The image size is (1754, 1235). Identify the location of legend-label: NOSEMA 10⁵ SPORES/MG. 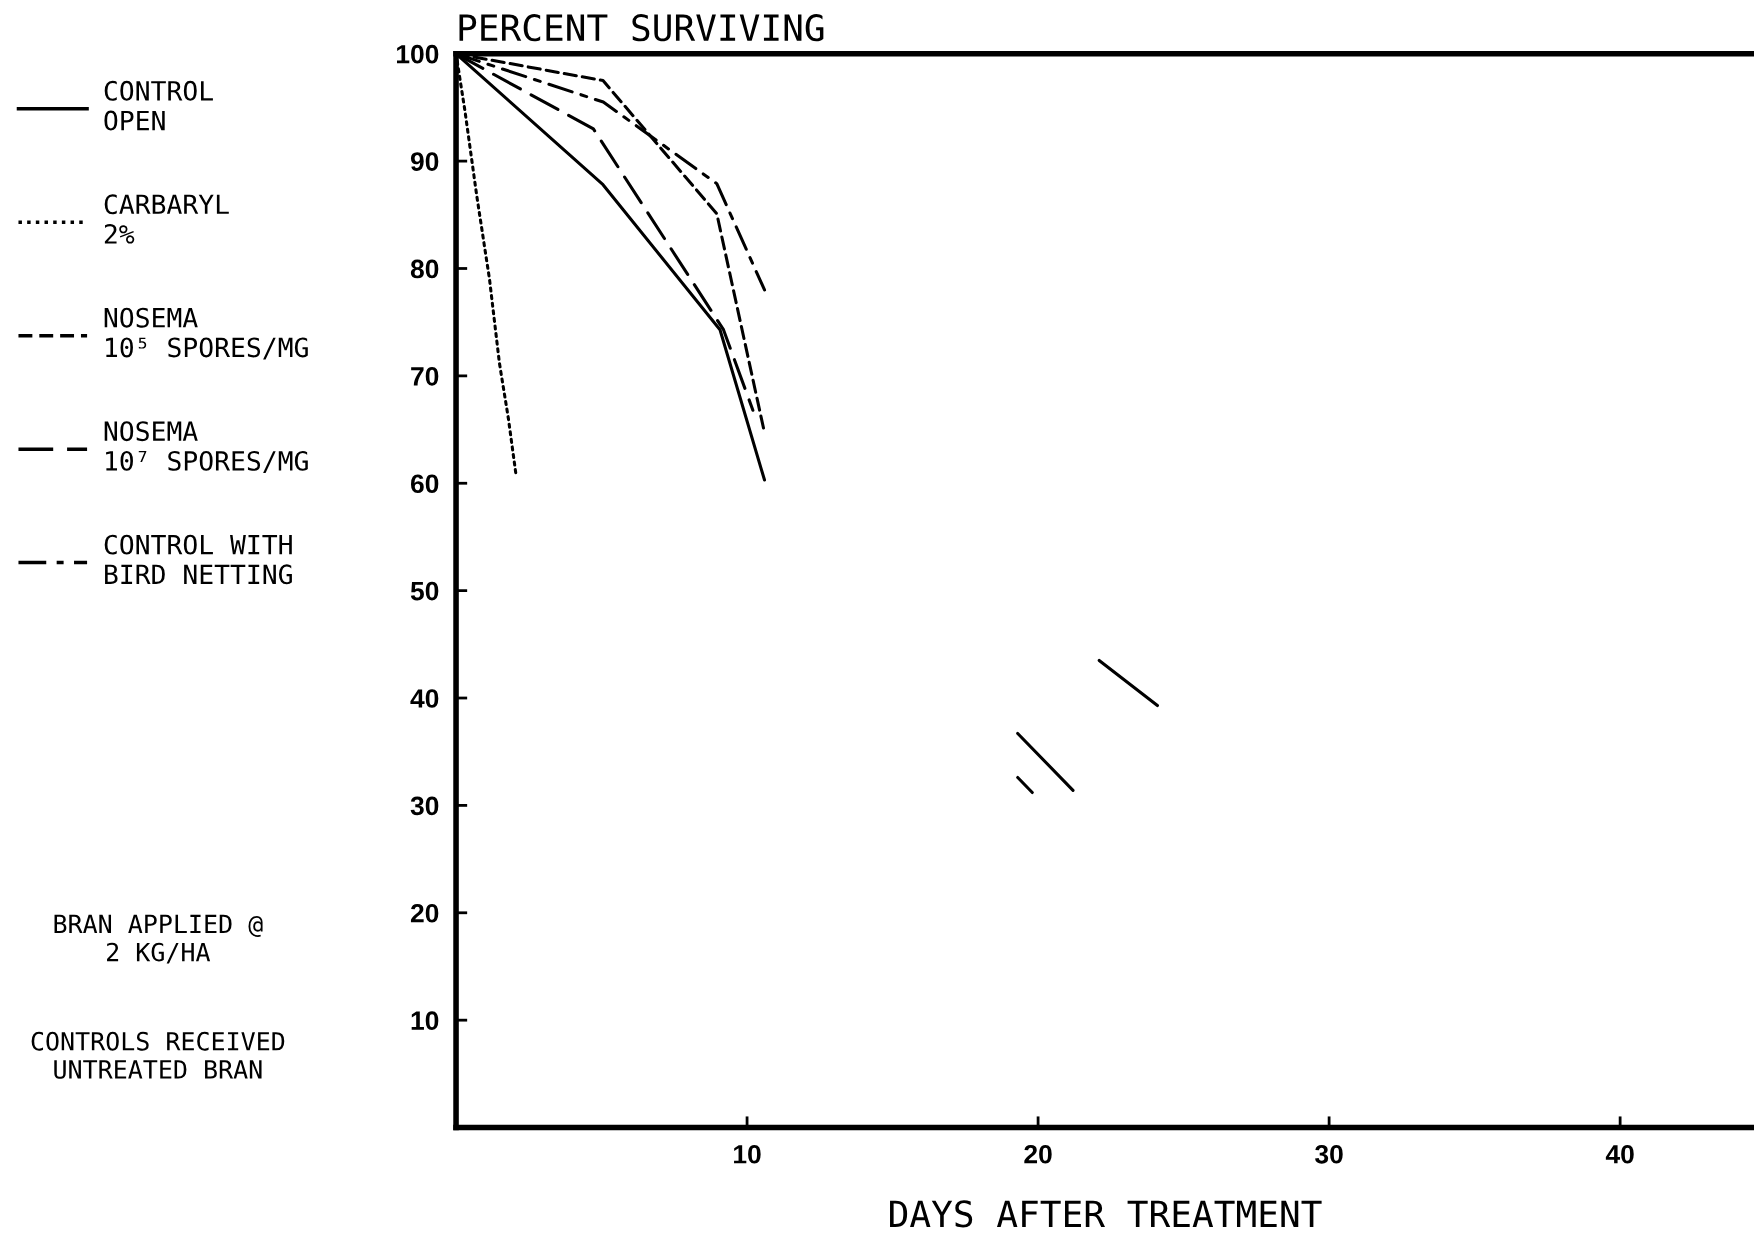
(206, 333).